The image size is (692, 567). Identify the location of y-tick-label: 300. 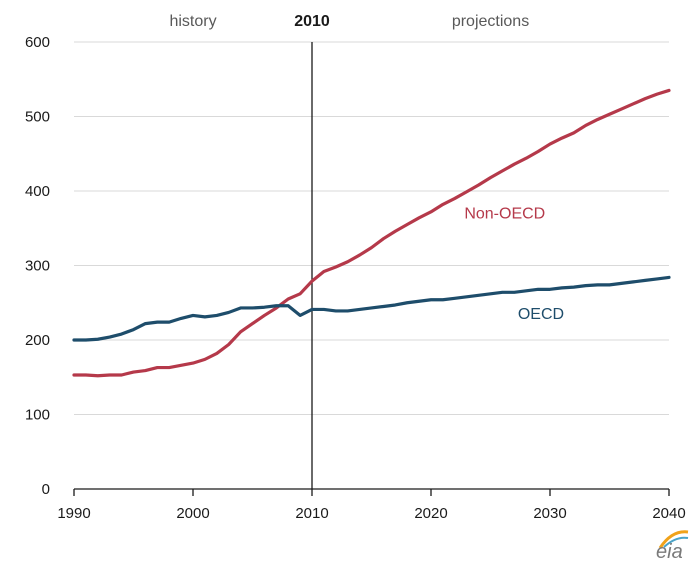
(37, 266).